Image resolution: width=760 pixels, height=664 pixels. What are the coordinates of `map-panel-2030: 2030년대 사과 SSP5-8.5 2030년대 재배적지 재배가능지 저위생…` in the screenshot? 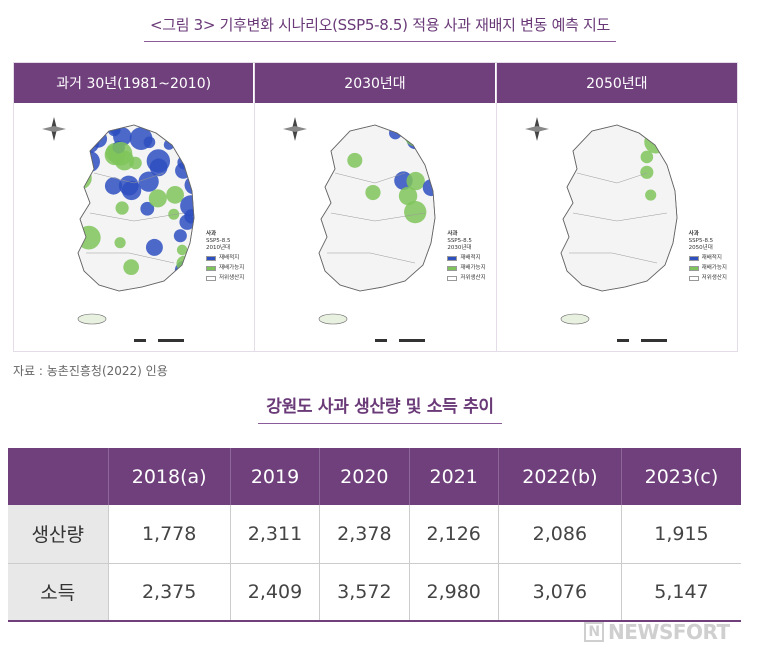 It's located at (376, 208).